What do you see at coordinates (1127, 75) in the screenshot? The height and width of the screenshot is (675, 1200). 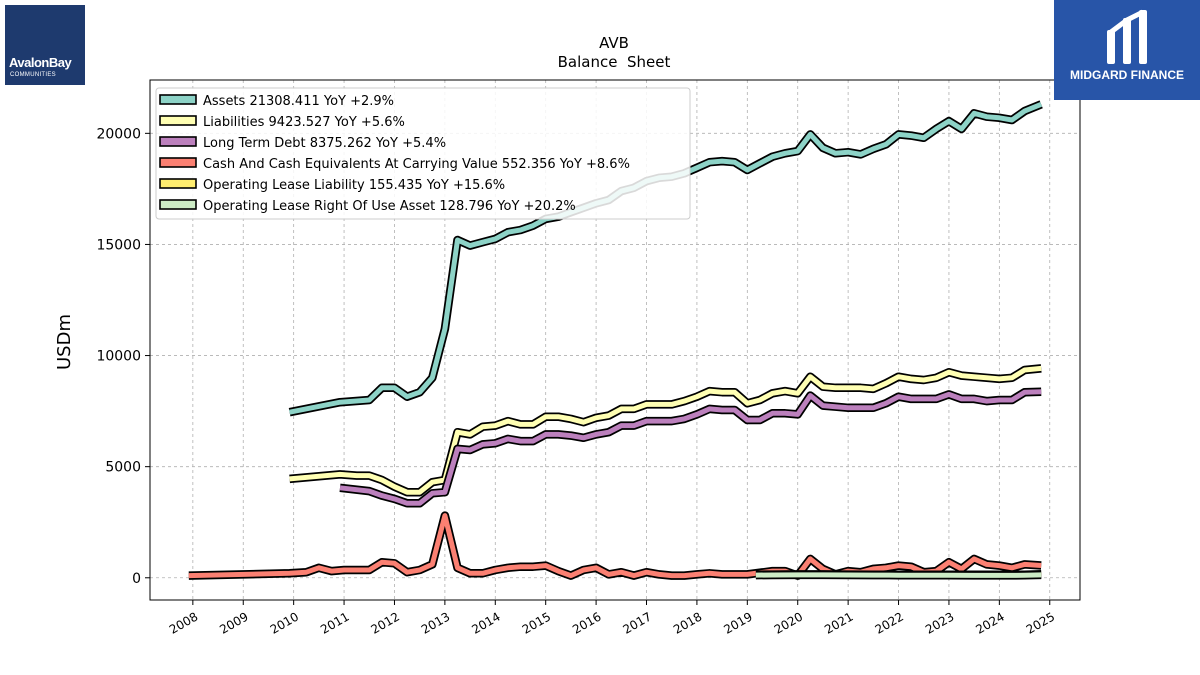 I see `midgard-logo-name: MIDGARD FINANCE` at bounding box center [1127, 75].